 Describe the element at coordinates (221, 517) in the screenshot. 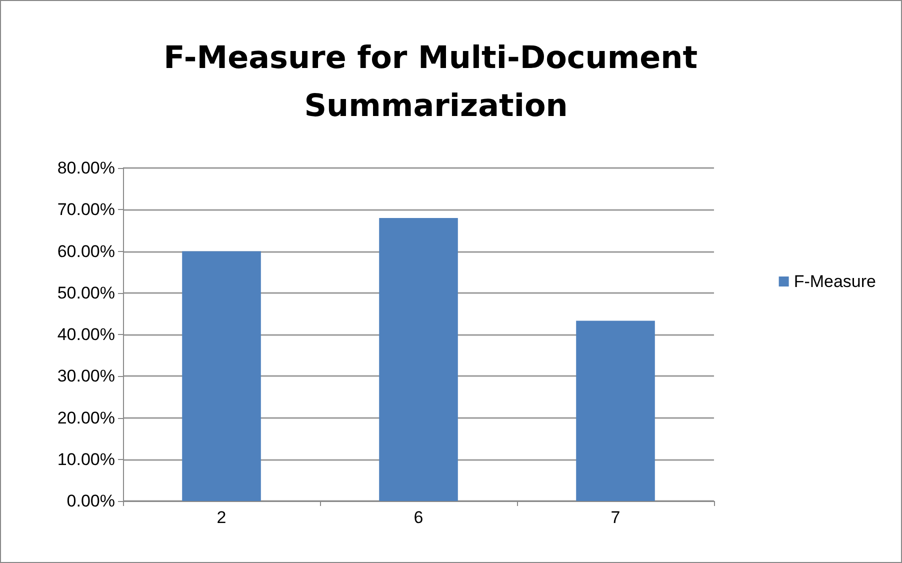

I see `x-tick-label: 2` at that location.